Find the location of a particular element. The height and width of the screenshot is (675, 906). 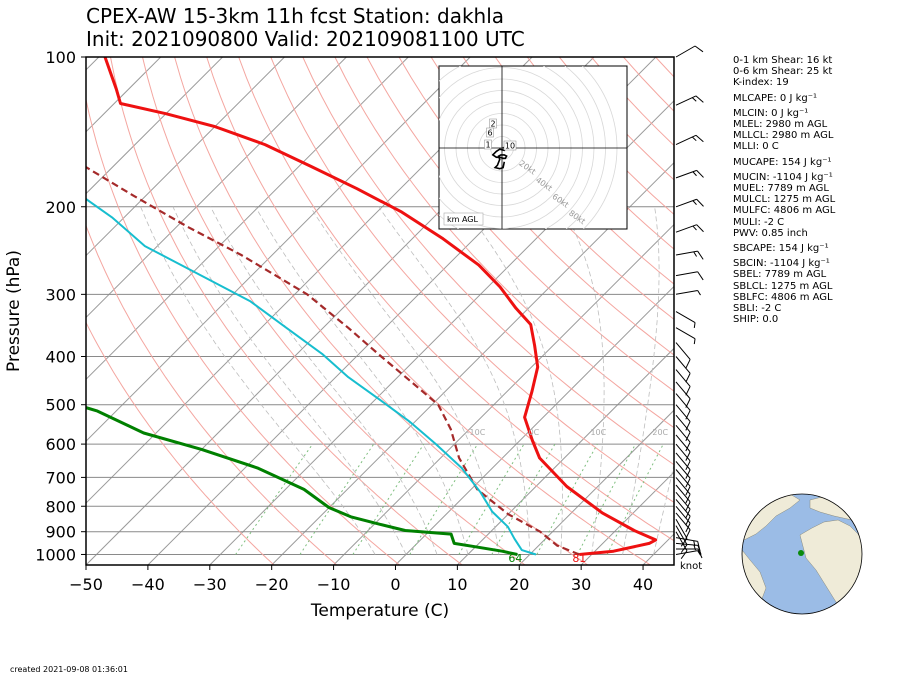

stat-row: MLCIN: 0 J kg⁻¹ is located at coordinates (771, 113).